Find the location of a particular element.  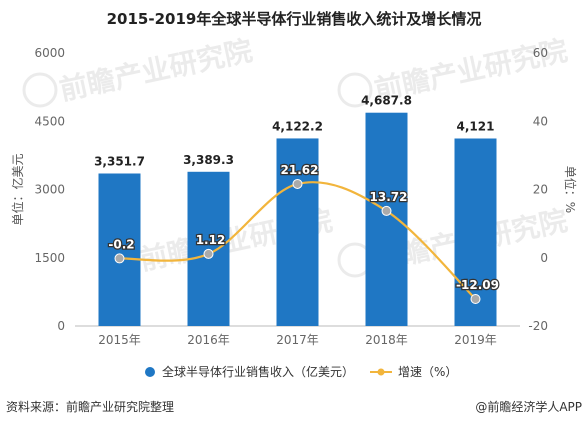

growth-value-label: -0.2 is located at coordinates (121, 244).